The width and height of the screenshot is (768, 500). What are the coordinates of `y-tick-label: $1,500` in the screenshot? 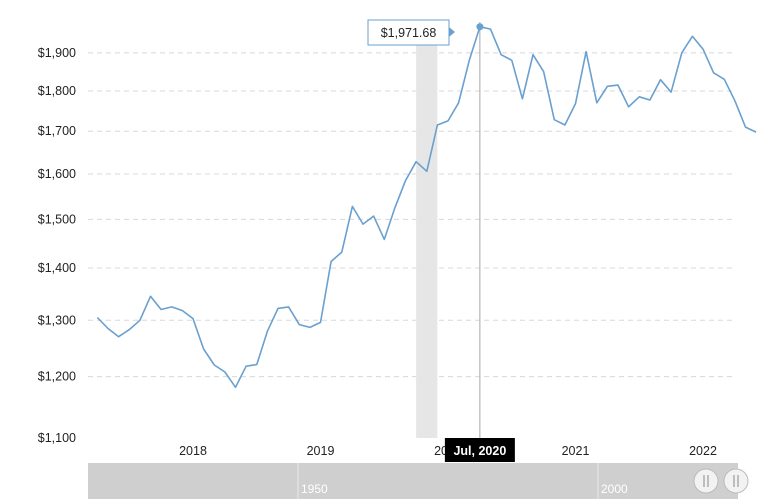 It's located at (57, 219).